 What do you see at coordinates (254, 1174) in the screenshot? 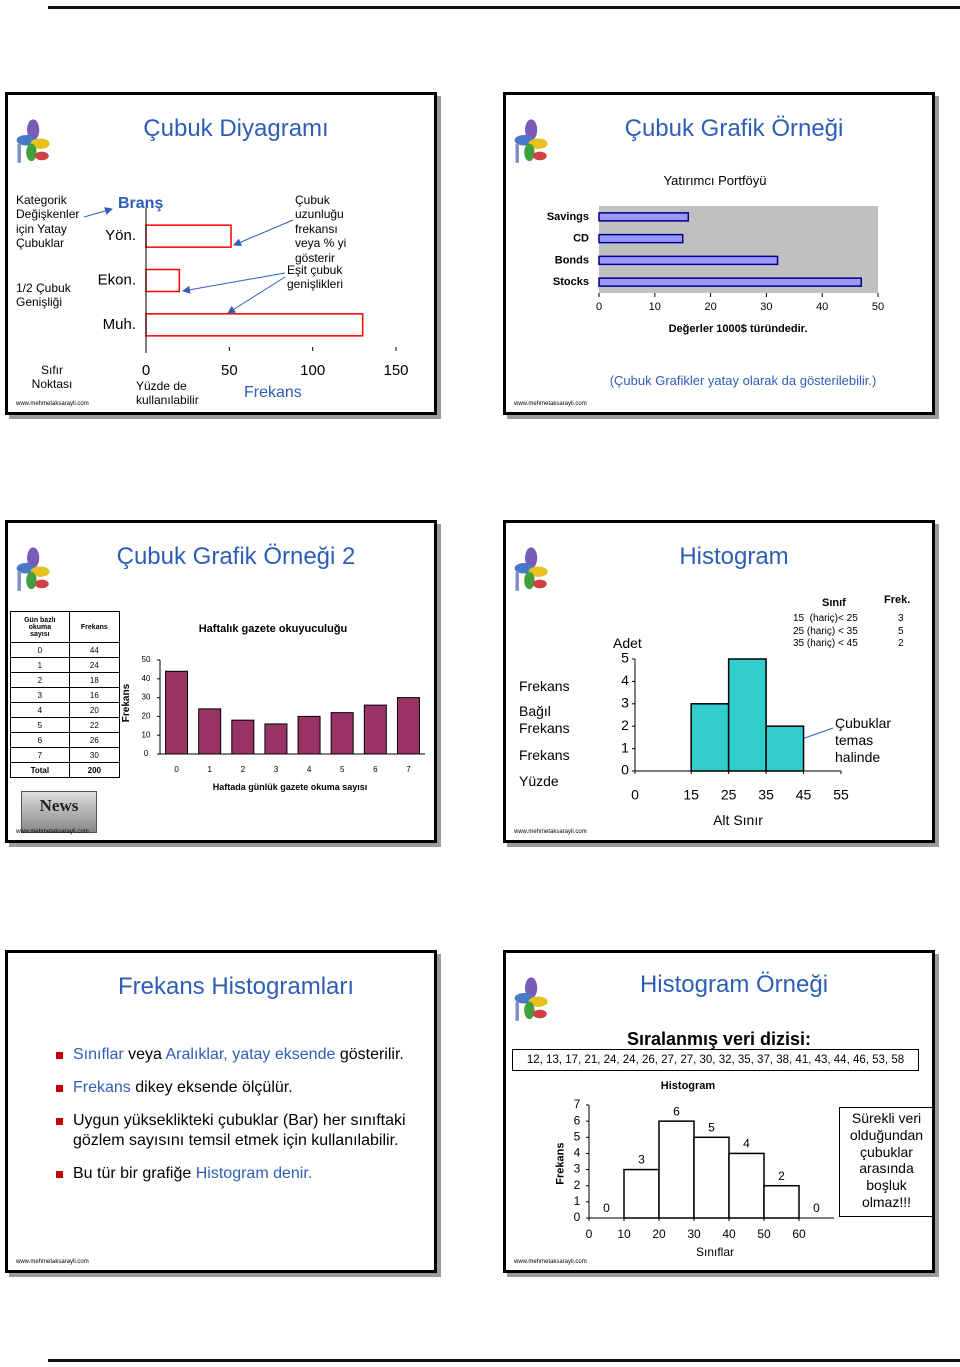
I see `bullet-text: Histogram denir.` at bounding box center [254, 1174].